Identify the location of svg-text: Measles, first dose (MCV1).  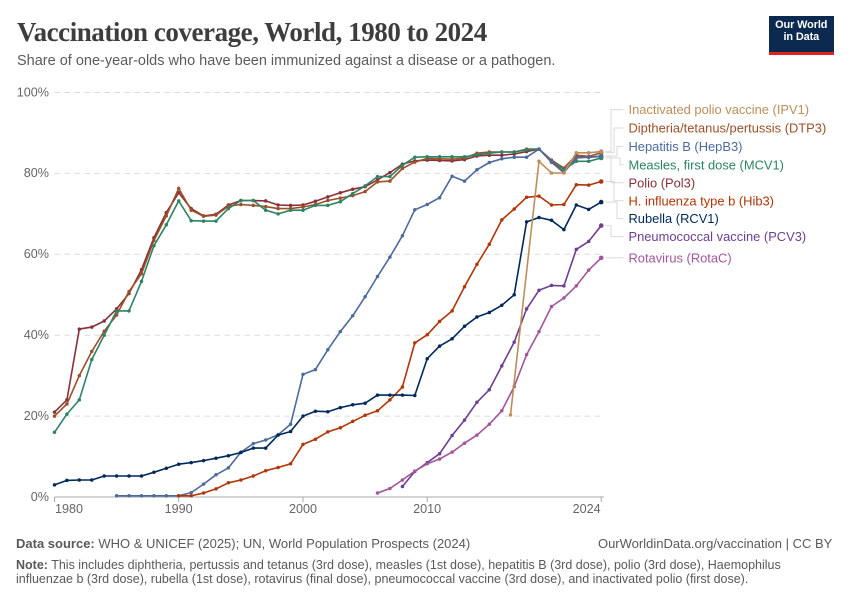
(706, 164).